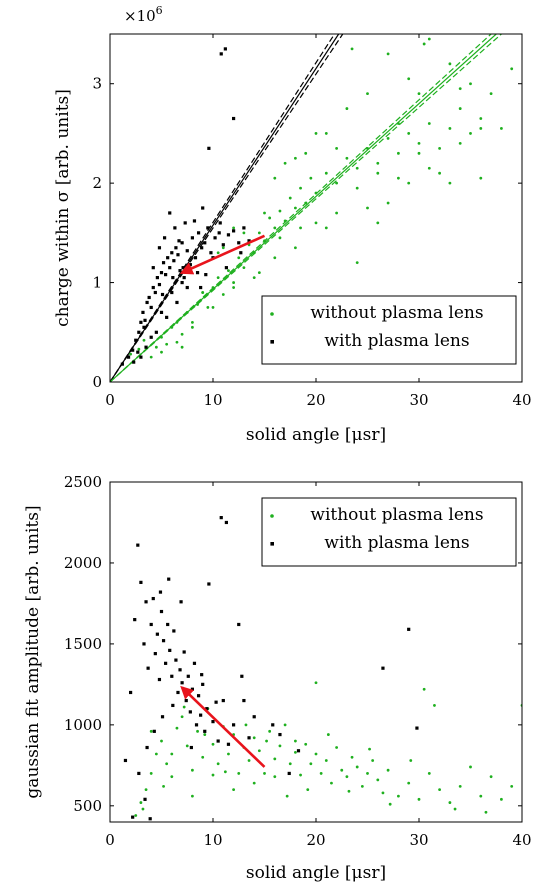  What do you see at coordinates (143, 14) in the screenshot?
I see `y-multiplier: ×10⁶` at bounding box center [143, 14].